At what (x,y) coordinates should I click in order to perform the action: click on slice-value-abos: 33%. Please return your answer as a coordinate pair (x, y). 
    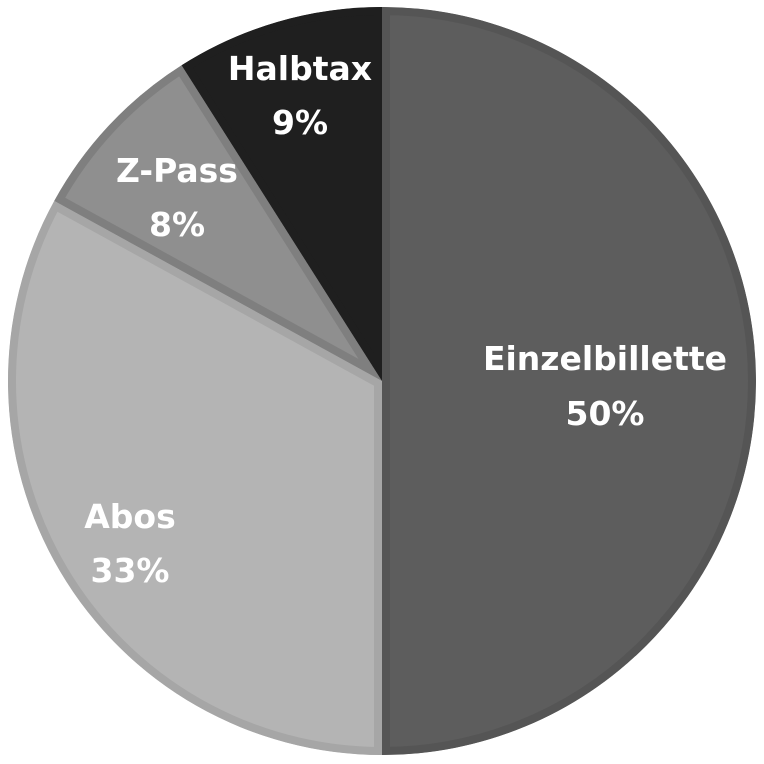
    Looking at the image, I should click on (130, 570).